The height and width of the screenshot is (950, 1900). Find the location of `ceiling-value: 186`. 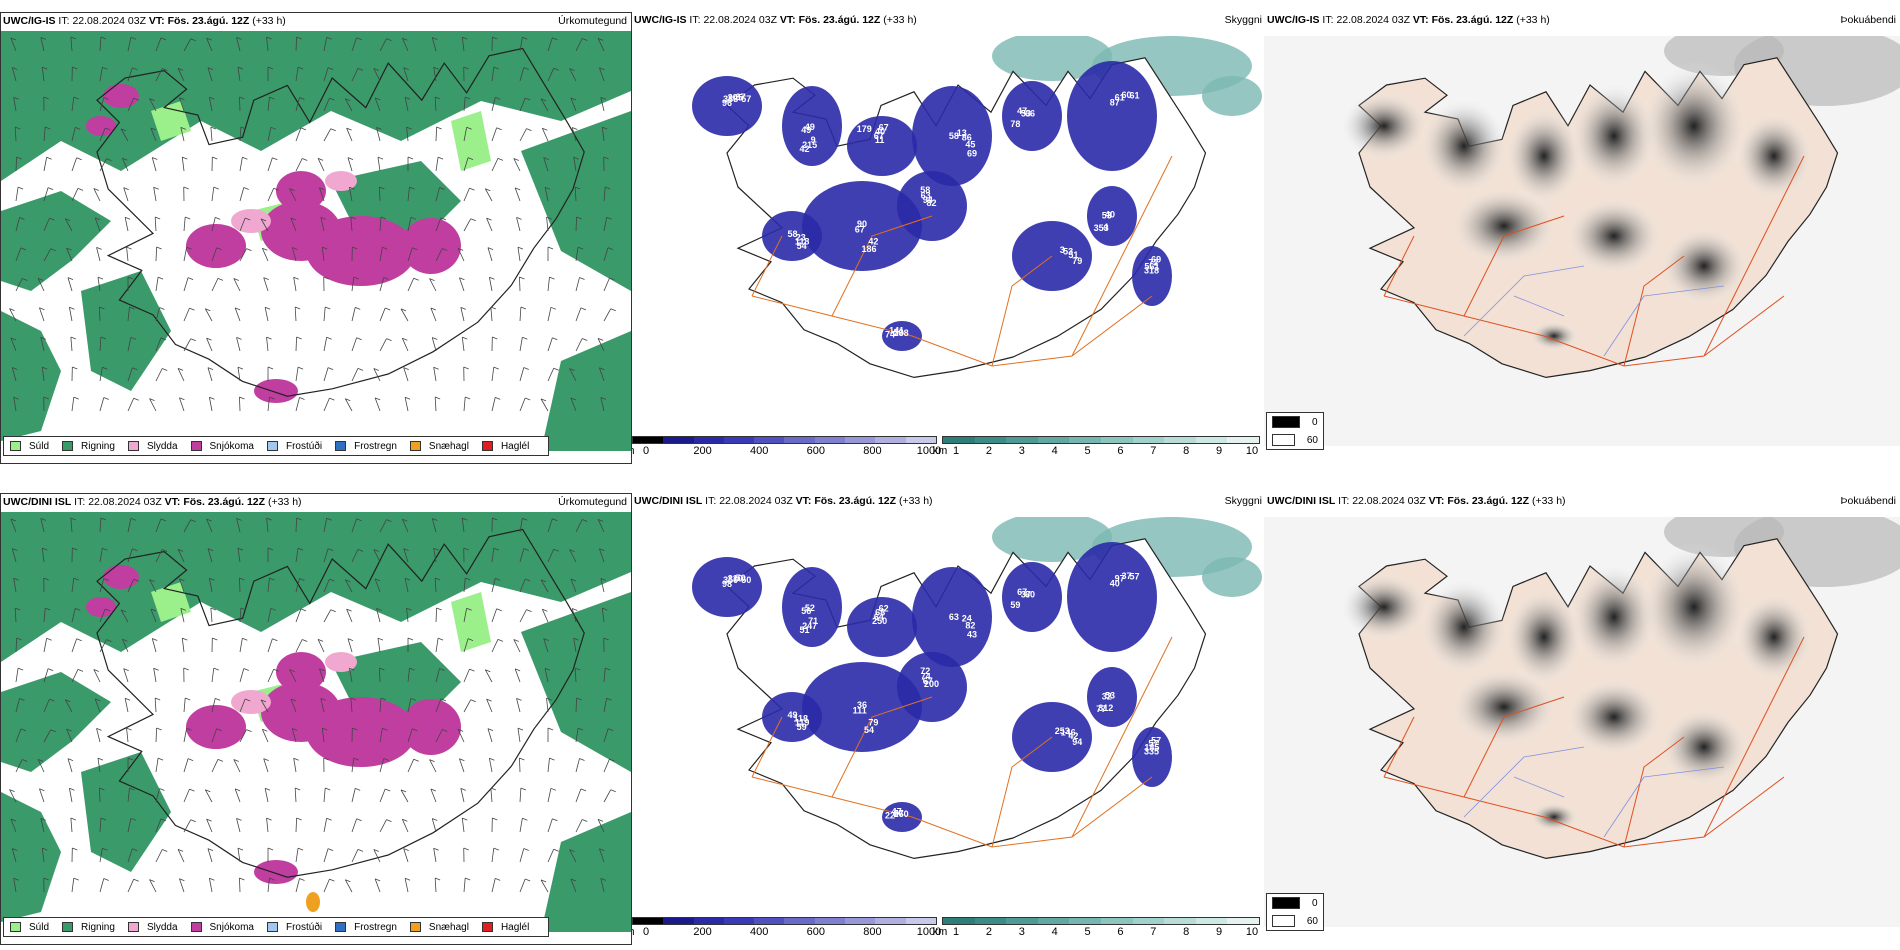

ceiling-value: 186 is located at coordinates (868, 249).